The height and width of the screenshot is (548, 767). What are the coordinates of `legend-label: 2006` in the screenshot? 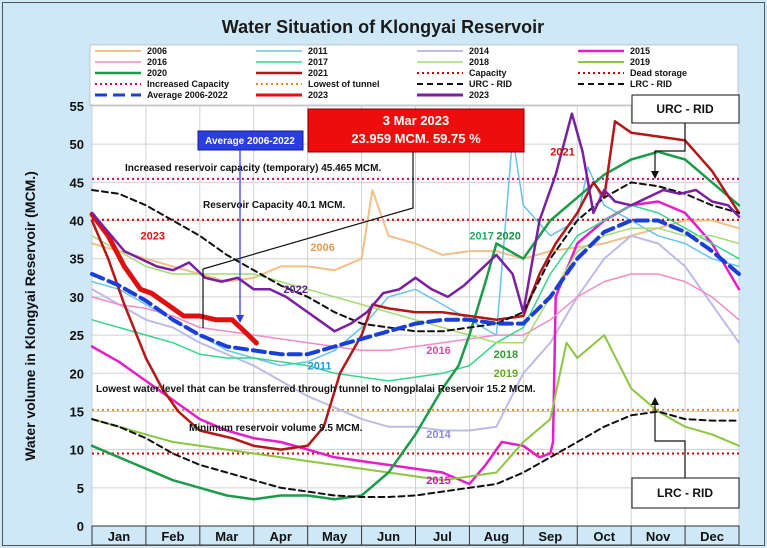 It's located at (157, 51).